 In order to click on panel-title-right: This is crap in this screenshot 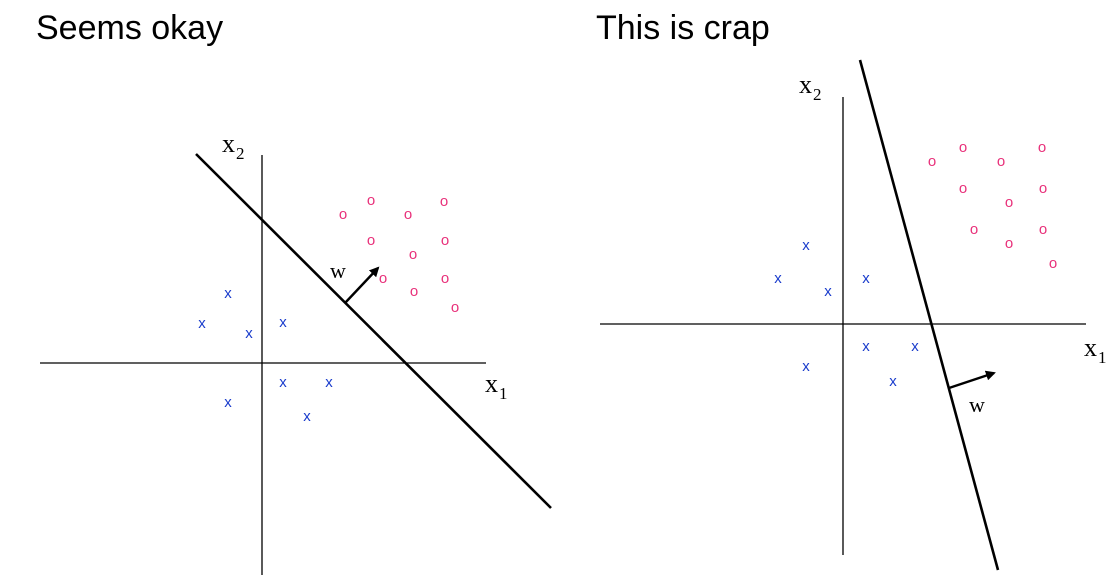, I will do `click(683, 28)`.